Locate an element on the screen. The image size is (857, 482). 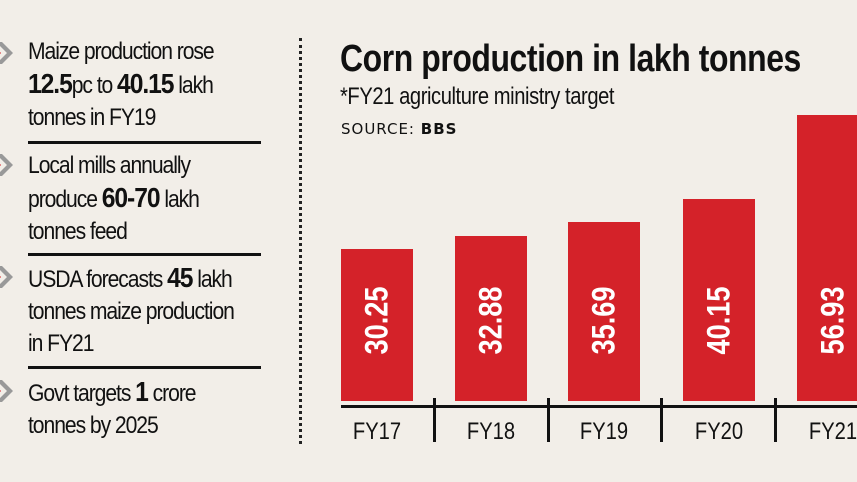
x-tick-label: FY17 is located at coordinates (377, 431).